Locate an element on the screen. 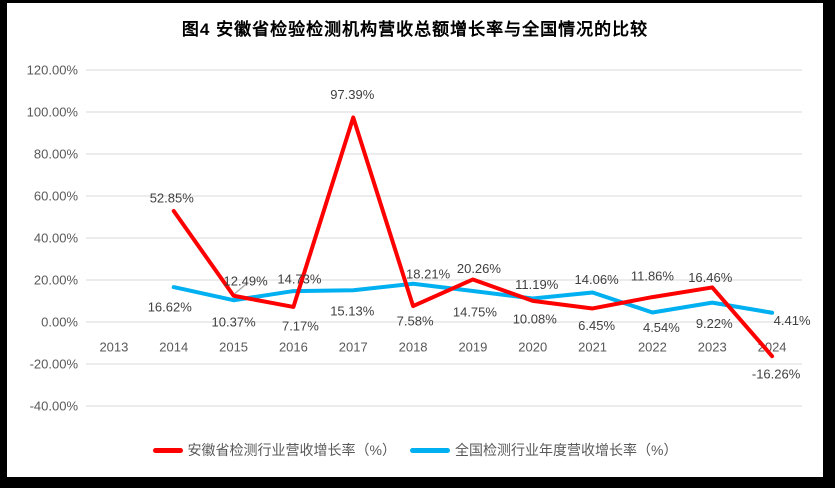 The width and height of the screenshot is (835, 488). data-label: 97.39% is located at coordinates (352, 94).